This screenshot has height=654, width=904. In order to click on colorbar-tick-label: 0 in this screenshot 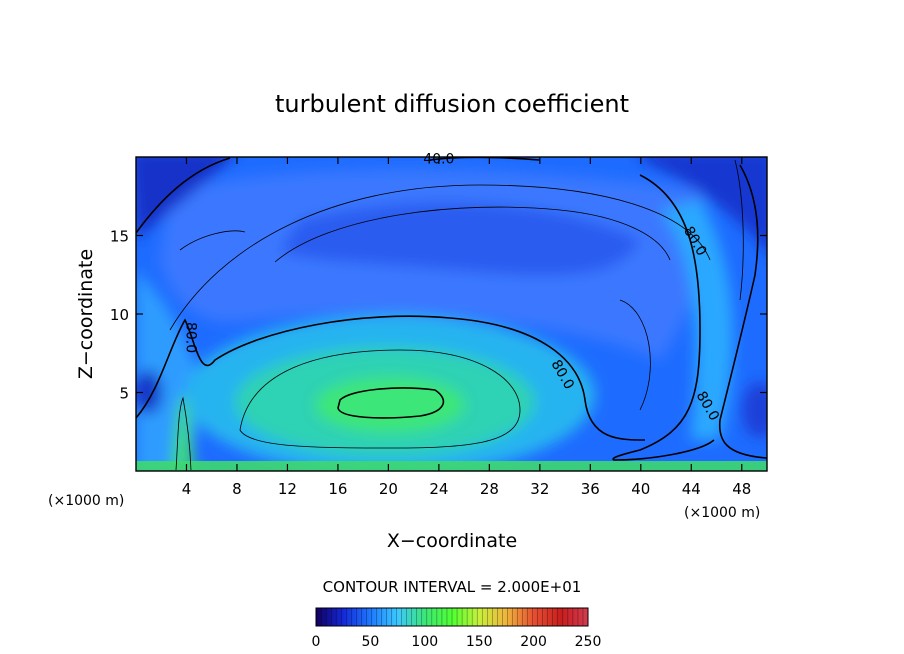, I will do `click(316, 642)`.